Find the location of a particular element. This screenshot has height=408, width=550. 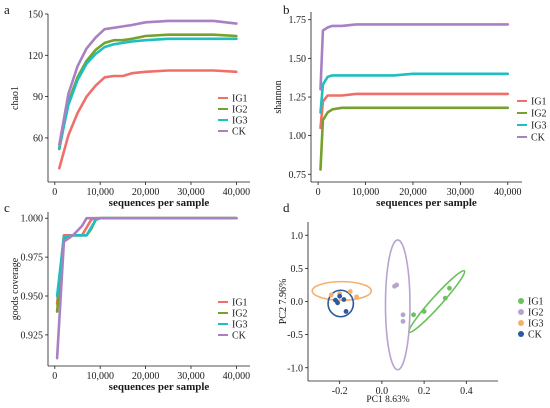

x-axis-title: PC1 8.63% is located at coordinates (387, 400).